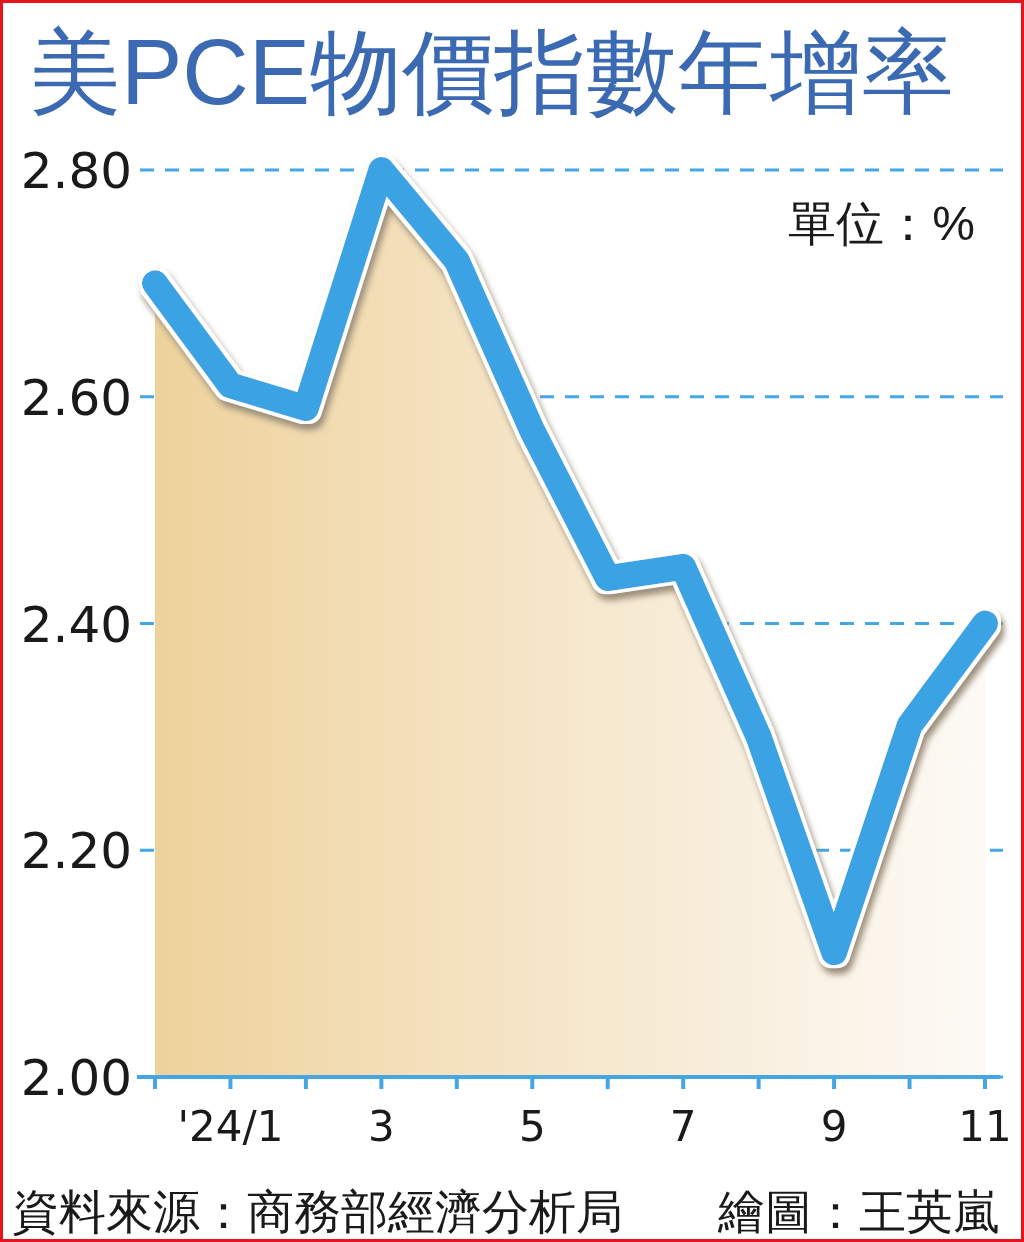  Describe the element at coordinates (683, 1126) in the screenshot. I see `xtick: 7` at that location.